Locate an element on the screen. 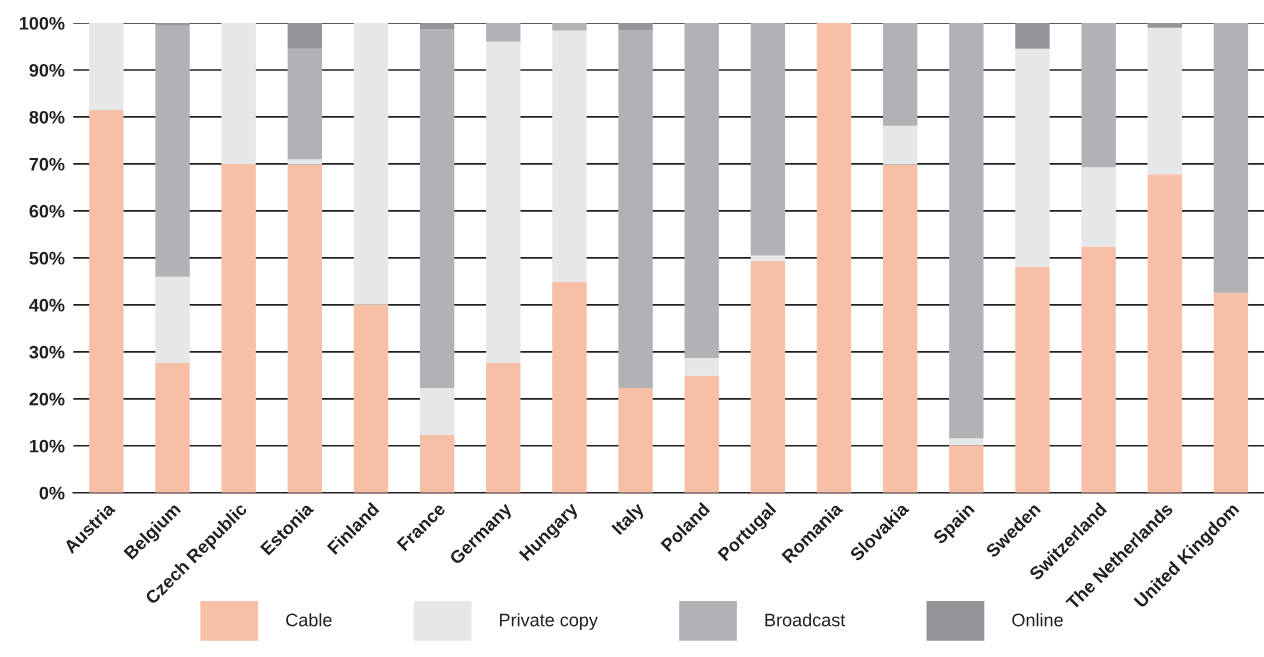 This screenshot has width=1264, height=657. legend-label: Online is located at coordinates (1037, 620).